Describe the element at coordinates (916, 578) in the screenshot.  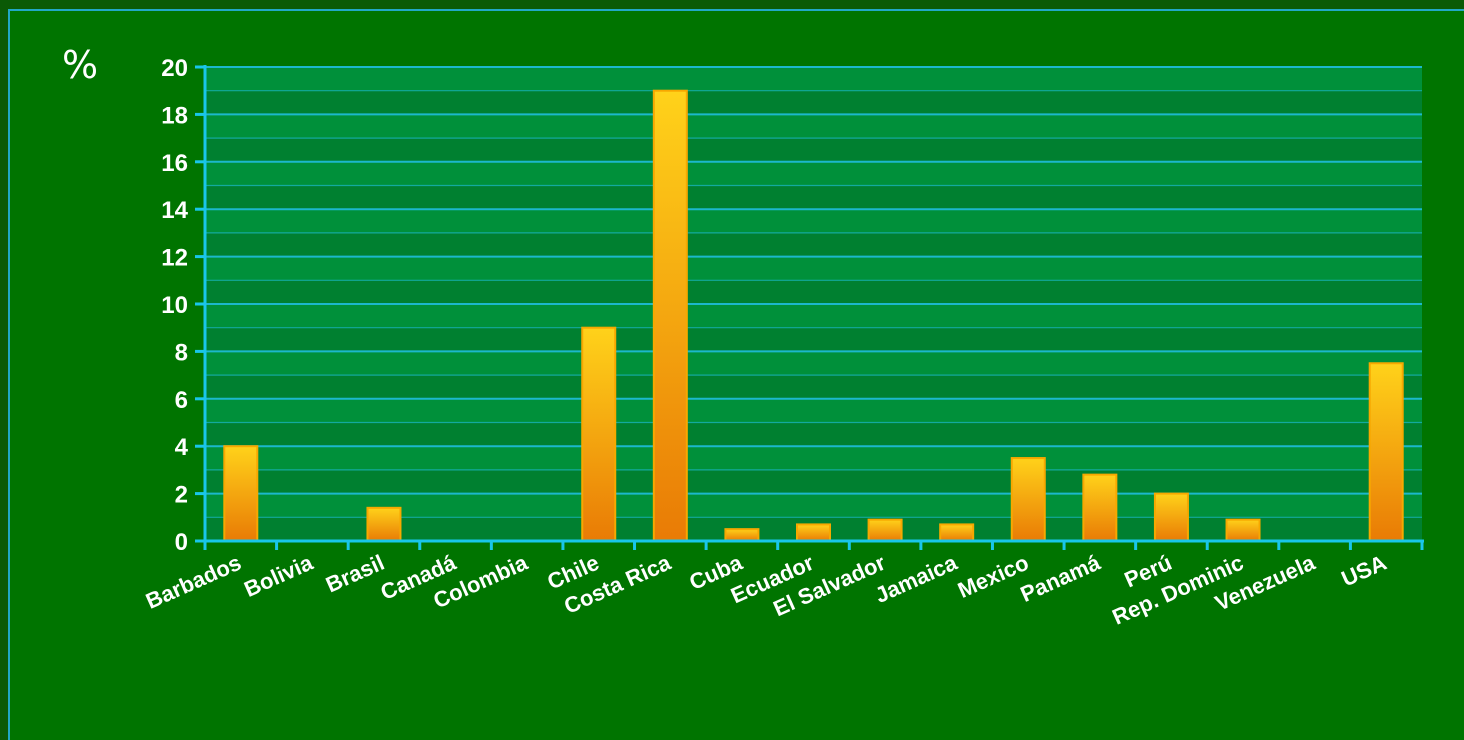
I see `x-tick-label: Jamaica` at that location.